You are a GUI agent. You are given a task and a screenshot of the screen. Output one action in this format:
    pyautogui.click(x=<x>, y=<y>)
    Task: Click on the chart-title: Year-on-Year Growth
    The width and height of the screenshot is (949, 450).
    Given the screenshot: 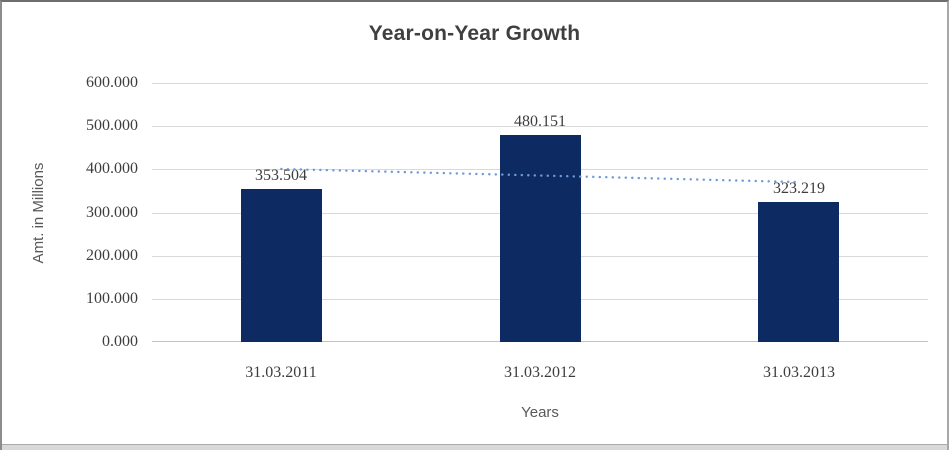 What is the action you would take?
    pyautogui.click(x=474, y=33)
    